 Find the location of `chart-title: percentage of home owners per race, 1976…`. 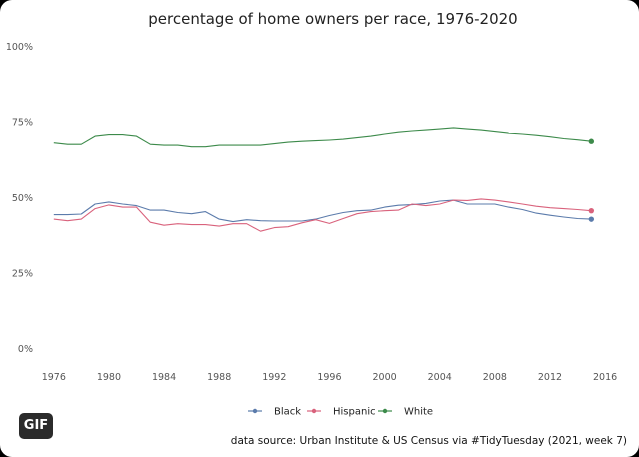

chart-title: percentage of home owners per race, 1976… is located at coordinates (332, 19).